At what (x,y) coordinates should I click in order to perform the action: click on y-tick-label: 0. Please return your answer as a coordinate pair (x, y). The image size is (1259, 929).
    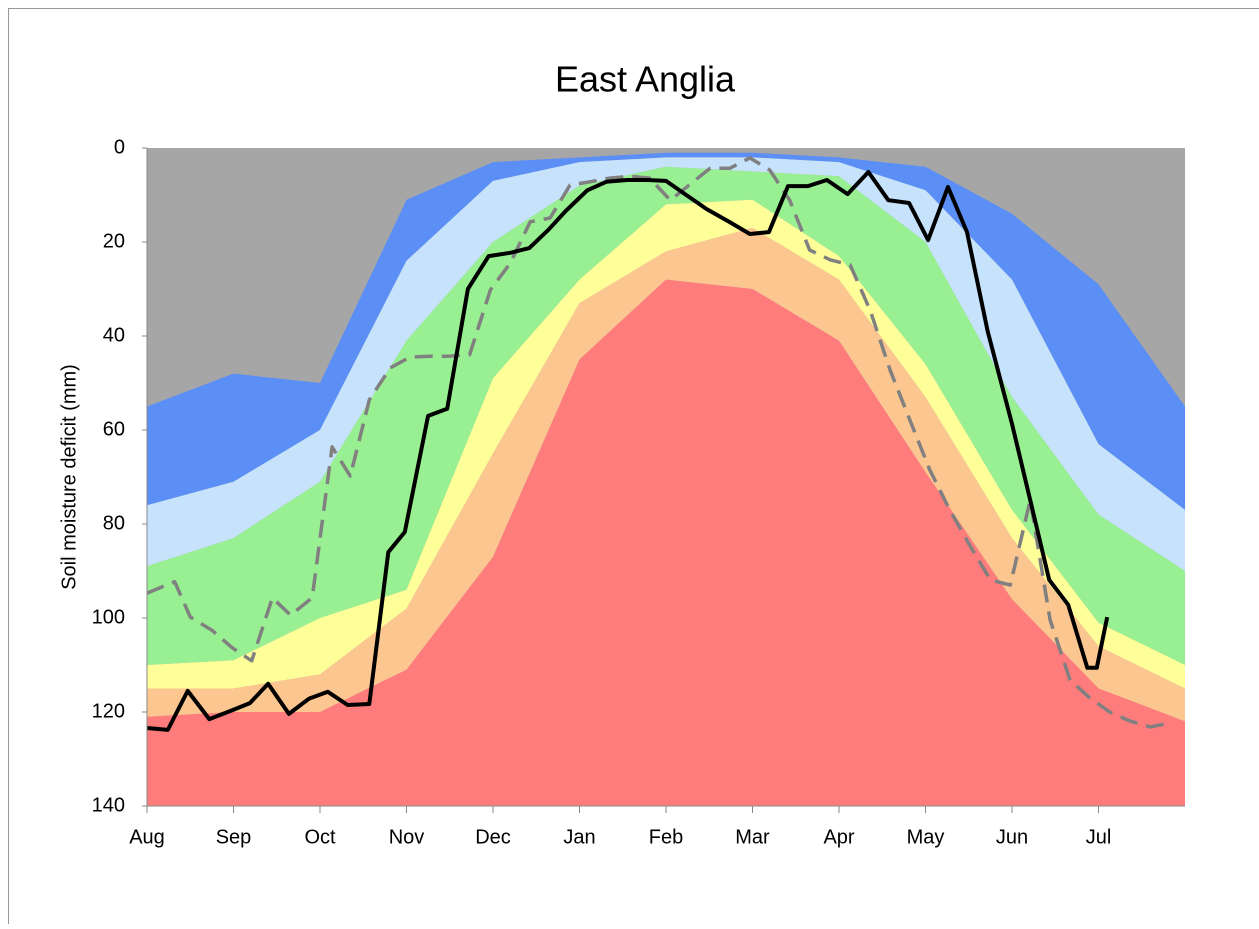
    Looking at the image, I should click on (119, 147).